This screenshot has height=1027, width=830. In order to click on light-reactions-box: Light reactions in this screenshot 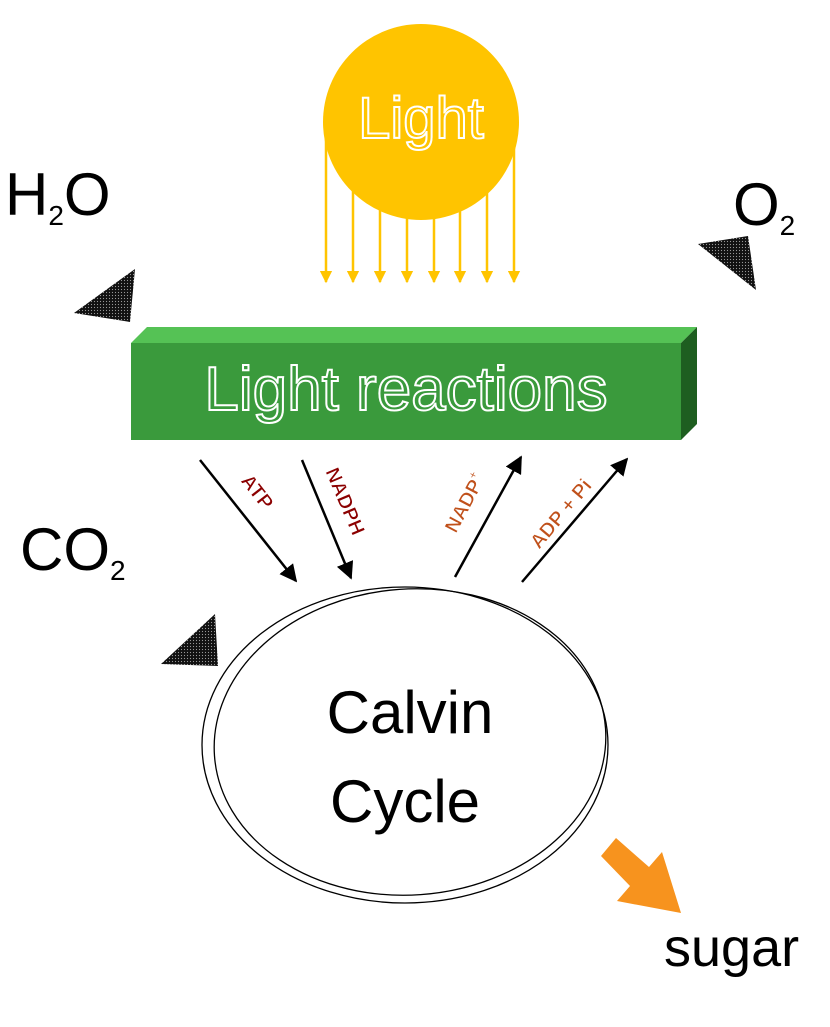, I will do `click(414, 383)`.